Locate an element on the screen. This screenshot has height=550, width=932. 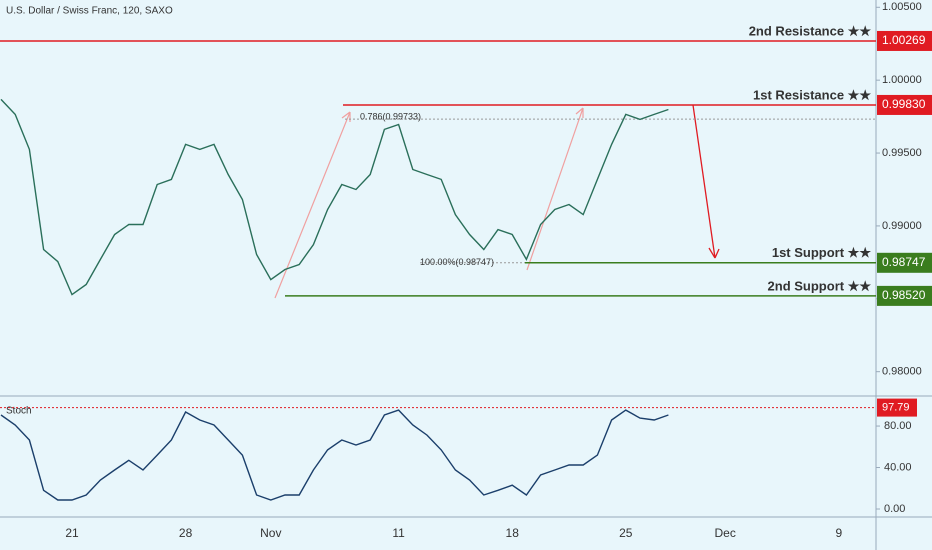
stoch-value-label: 97.79 is located at coordinates (896, 407).